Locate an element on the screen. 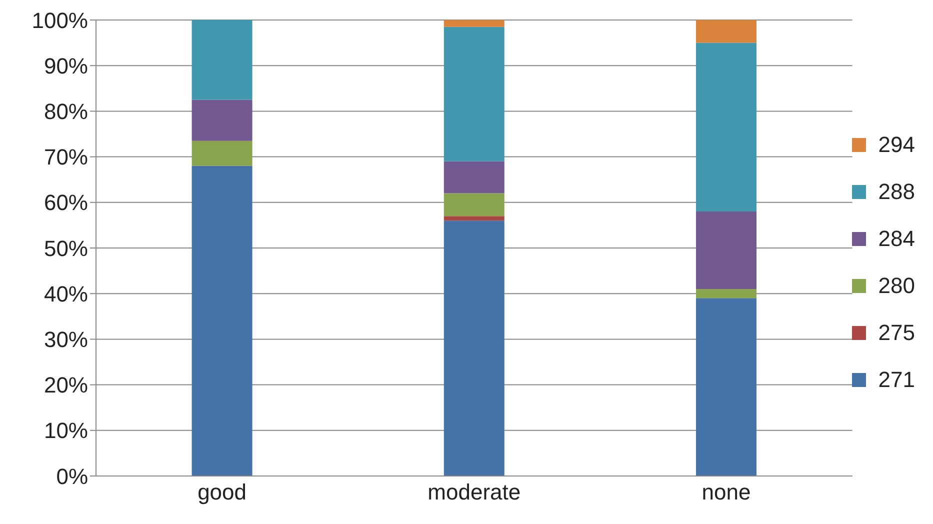 The image size is (933, 524). y-tick-label: 50% is located at coordinates (66, 248).